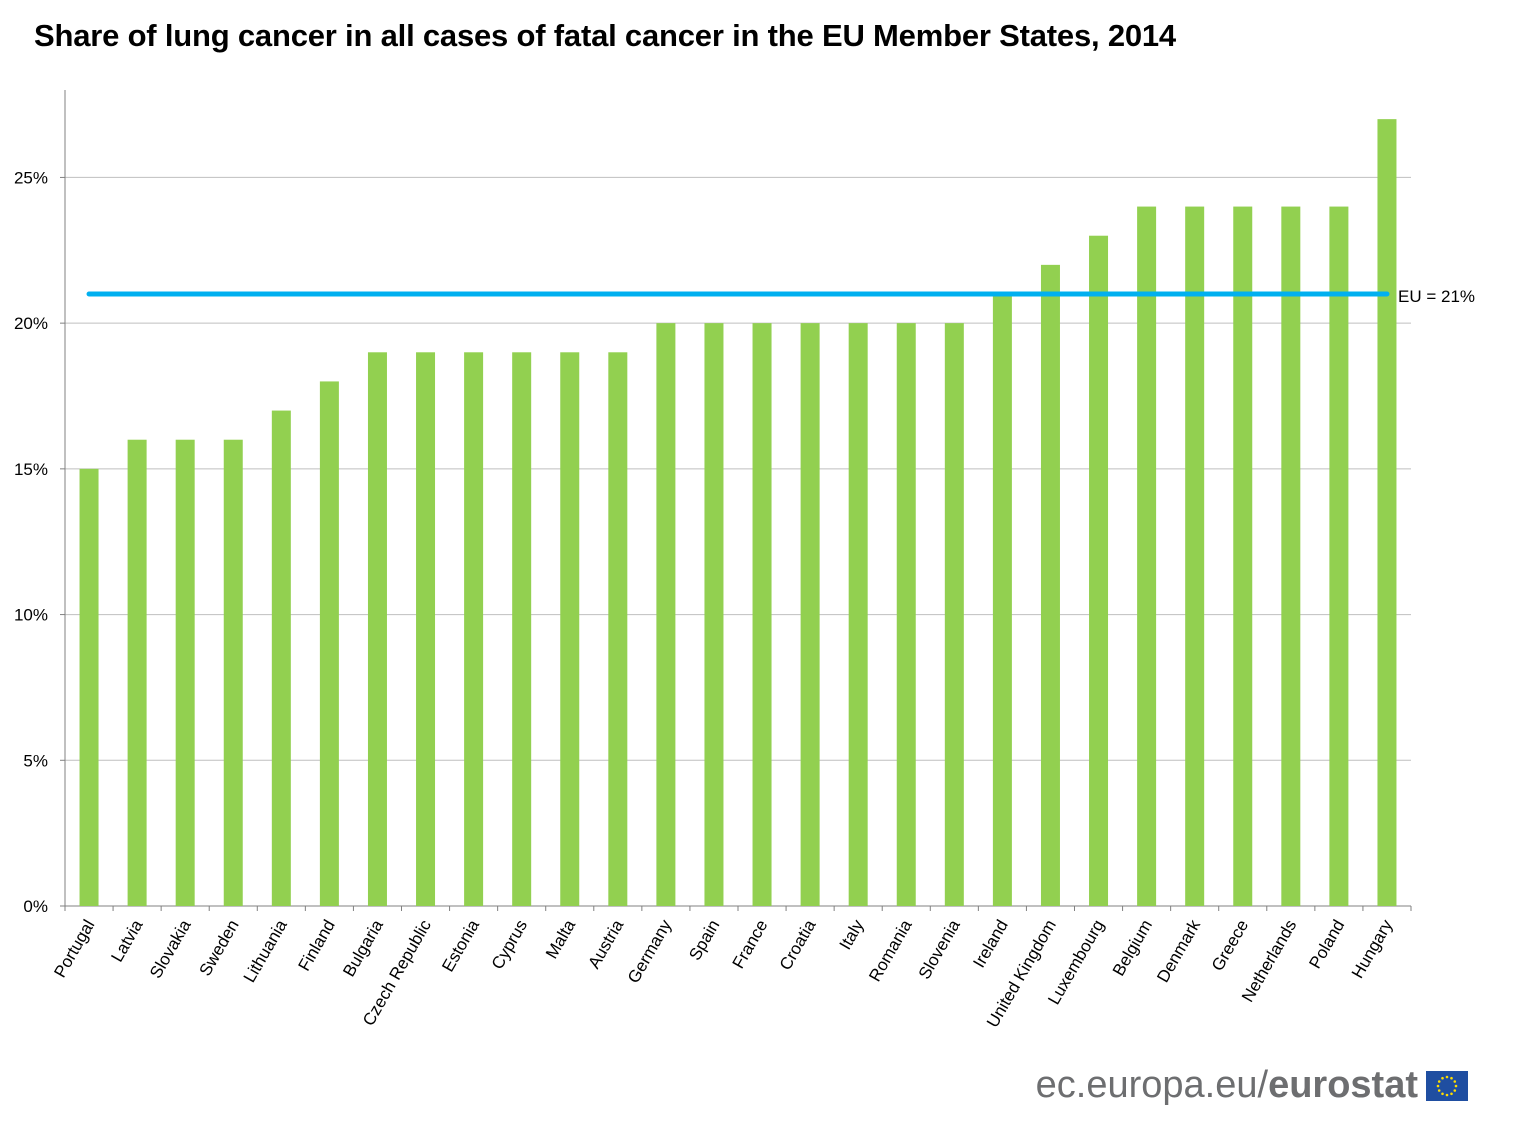 The image size is (1518, 1125). What do you see at coordinates (317, 946) in the screenshot?
I see `x-tick-label: Finland` at bounding box center [317, 946].